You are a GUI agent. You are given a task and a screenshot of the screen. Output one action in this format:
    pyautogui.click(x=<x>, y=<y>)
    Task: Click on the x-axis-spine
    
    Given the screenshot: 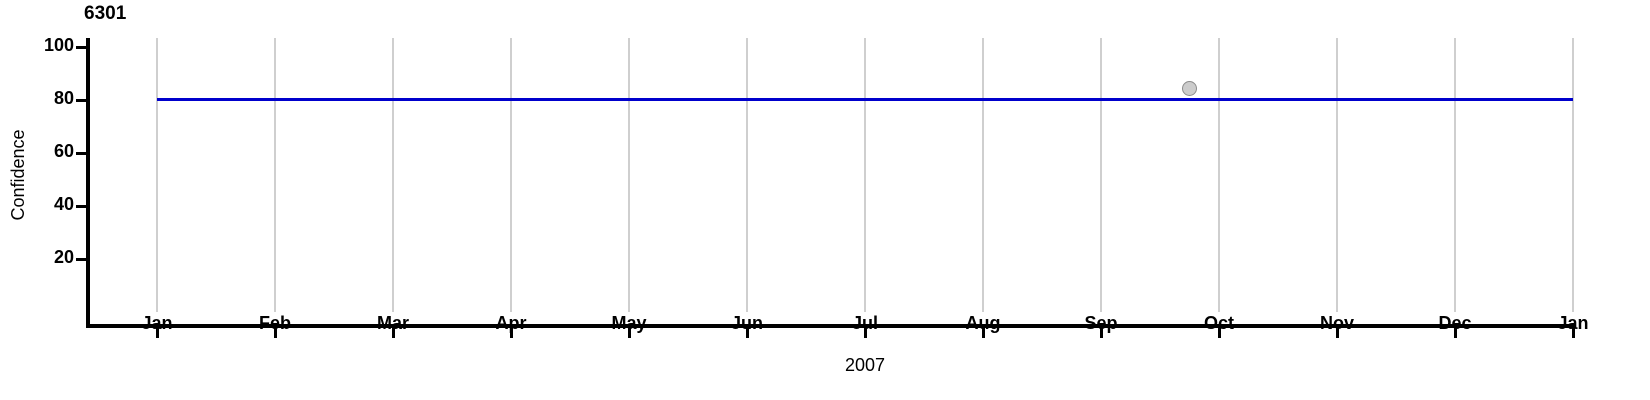 What is the action you would take?
    pyautogui.click(x=831, y=326)
    